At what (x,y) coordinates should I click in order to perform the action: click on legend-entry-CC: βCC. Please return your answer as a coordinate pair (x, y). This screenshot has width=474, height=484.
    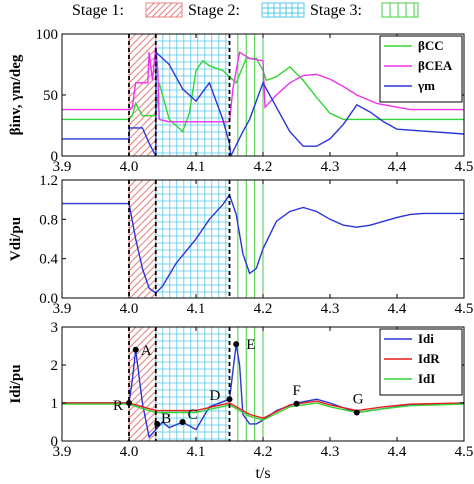
    Looking at the image, I should click on (431, 45).